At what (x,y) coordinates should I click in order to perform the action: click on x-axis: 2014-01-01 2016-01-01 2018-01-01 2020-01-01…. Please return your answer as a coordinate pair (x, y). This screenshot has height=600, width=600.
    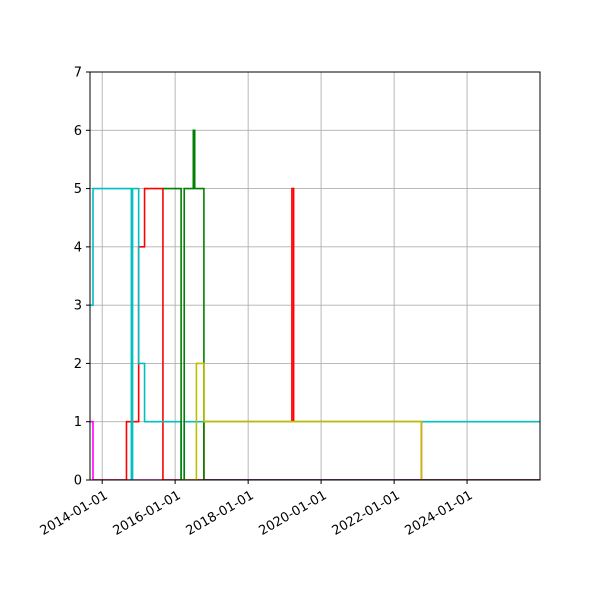
    Looking at the image, I should click on (257, 509).